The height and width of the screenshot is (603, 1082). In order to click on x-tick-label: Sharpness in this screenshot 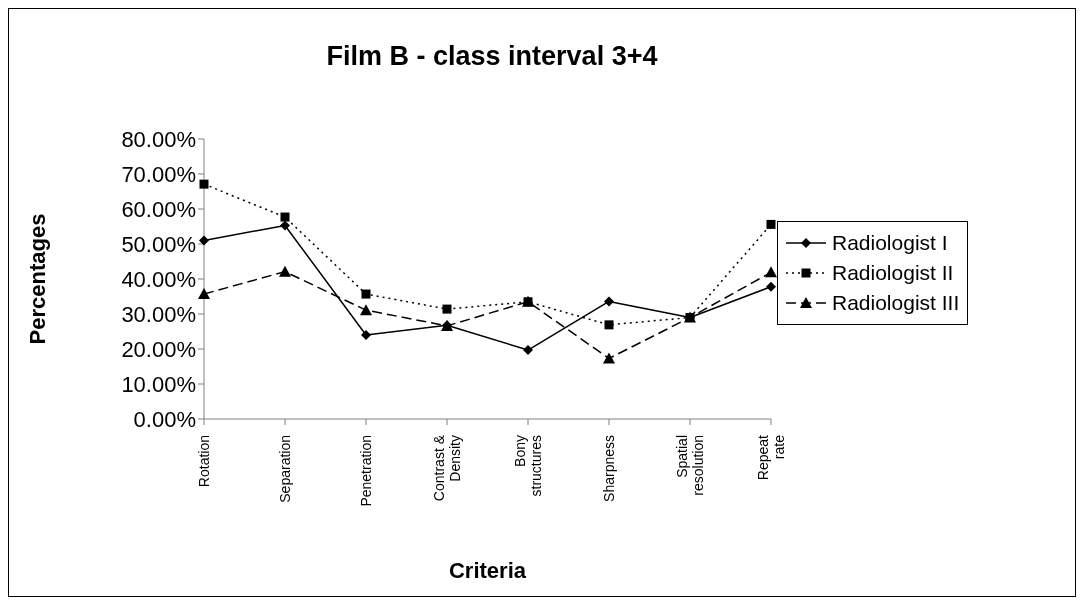, I will do `click(609, 468)`.